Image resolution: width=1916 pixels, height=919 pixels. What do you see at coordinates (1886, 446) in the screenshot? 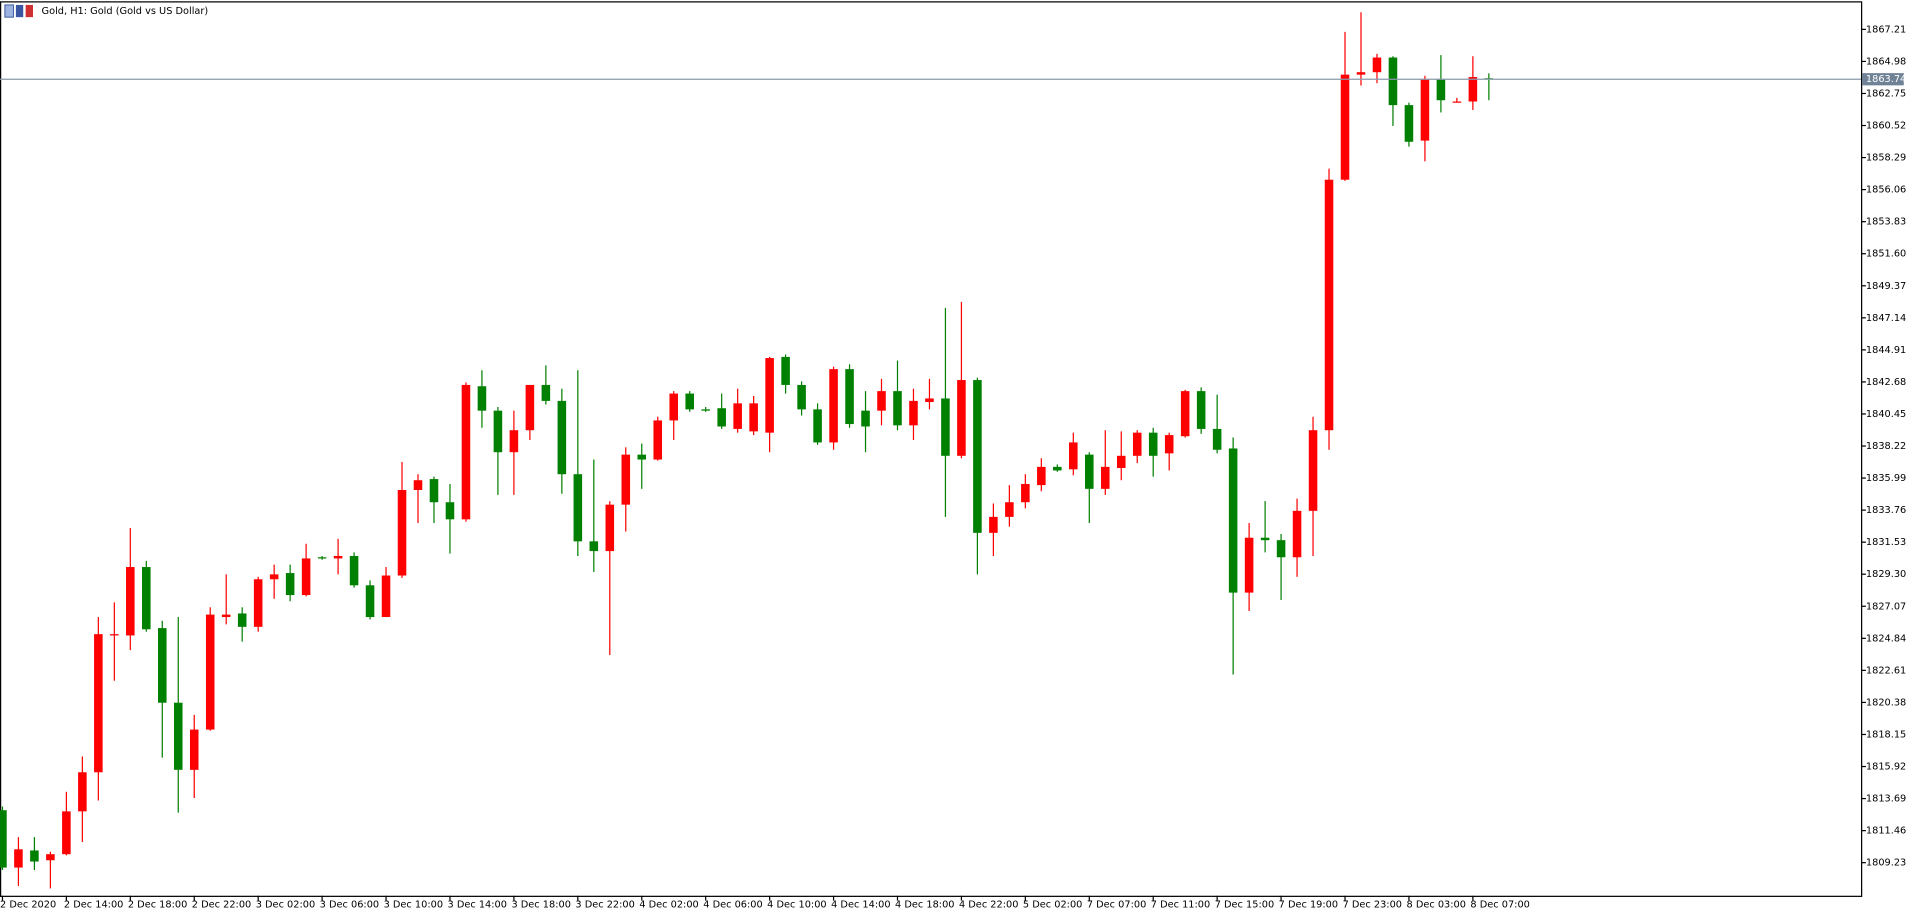
I see `y-tick-label: 1838.22` at bounding box center [1886, 446].